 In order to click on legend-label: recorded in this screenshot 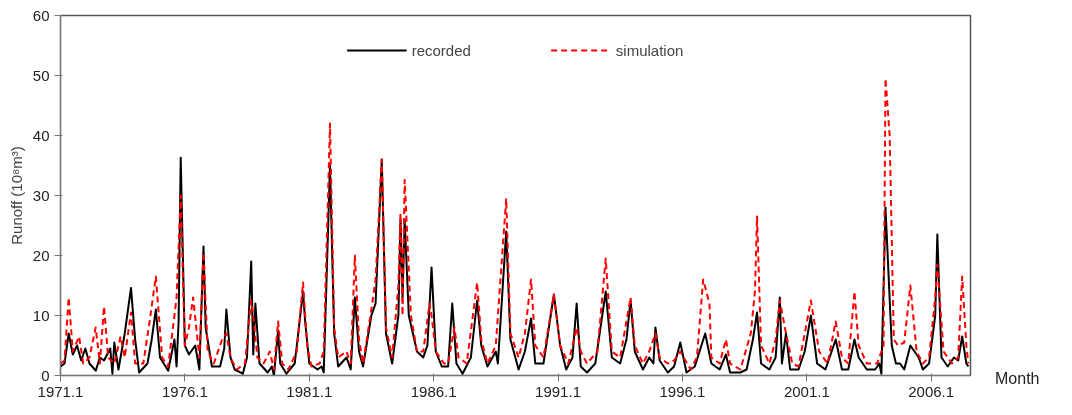, I will do `click(441, 50)`.